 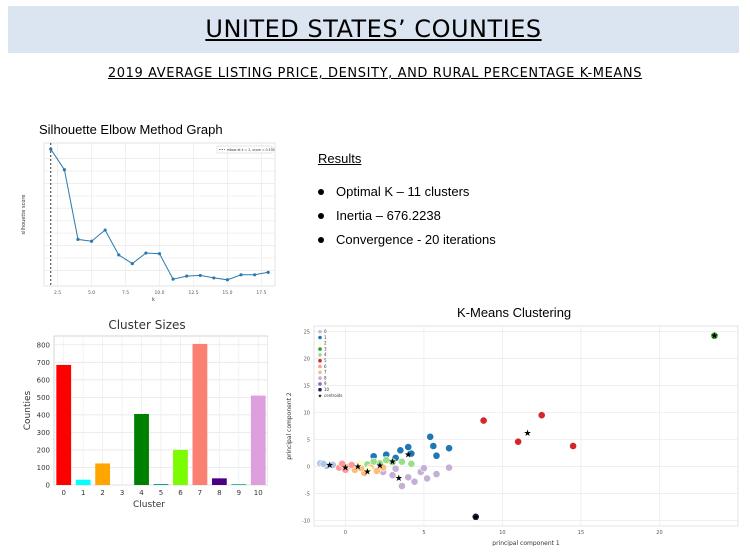 I want to click on x-axis-label: Cluster, so click(x=149, y=505).